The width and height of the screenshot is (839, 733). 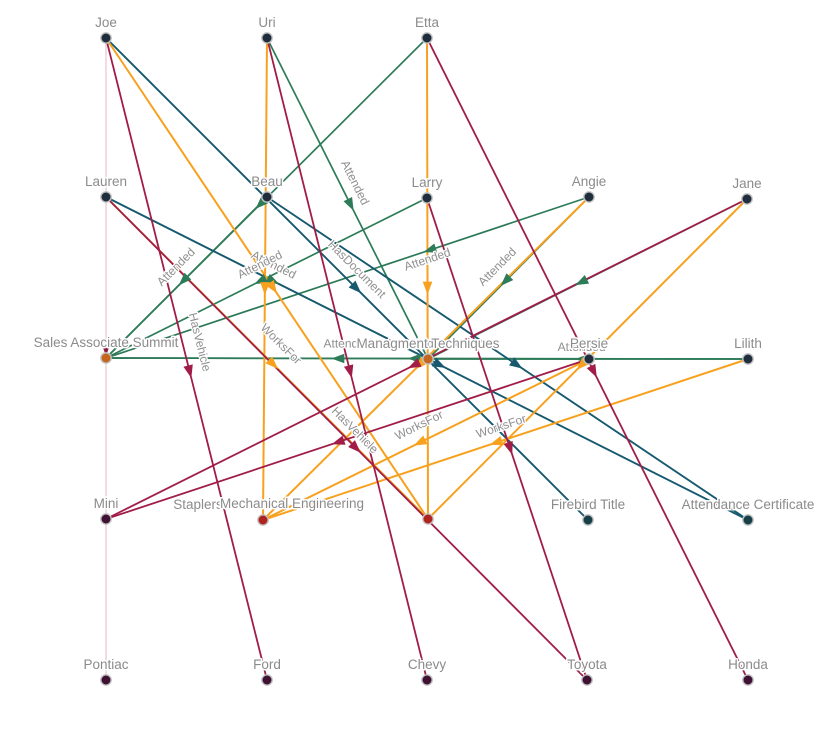 I want to click on edge-arrow-etta-sas, so click(x=262, y=202).